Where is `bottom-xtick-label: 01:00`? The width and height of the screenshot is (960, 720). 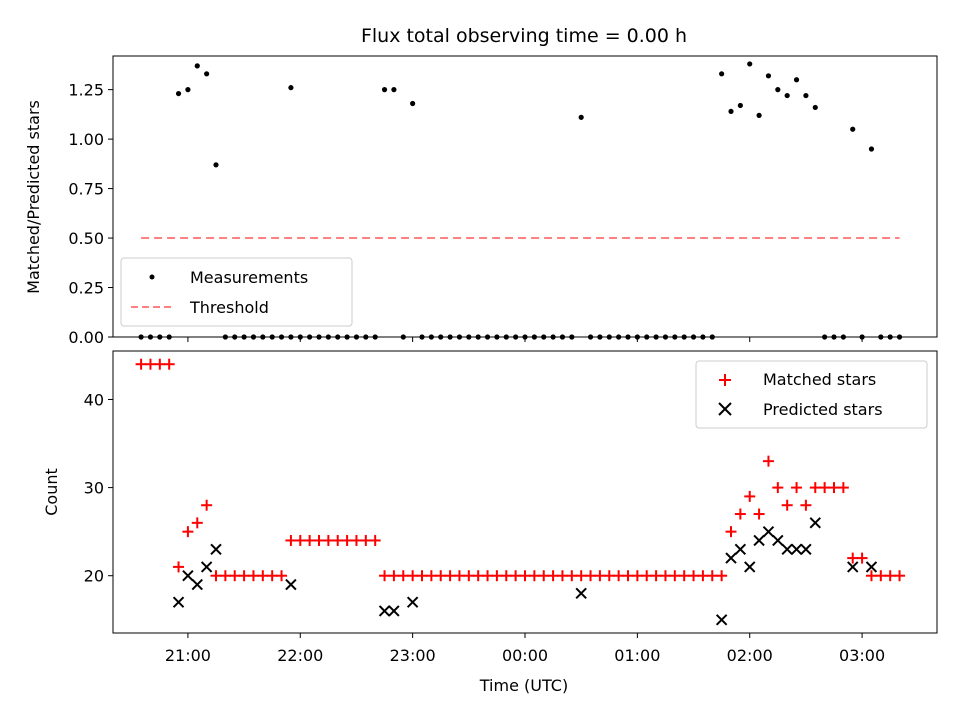
bottom-xtick-label: 01:00 is located at coordinates (637, 655).